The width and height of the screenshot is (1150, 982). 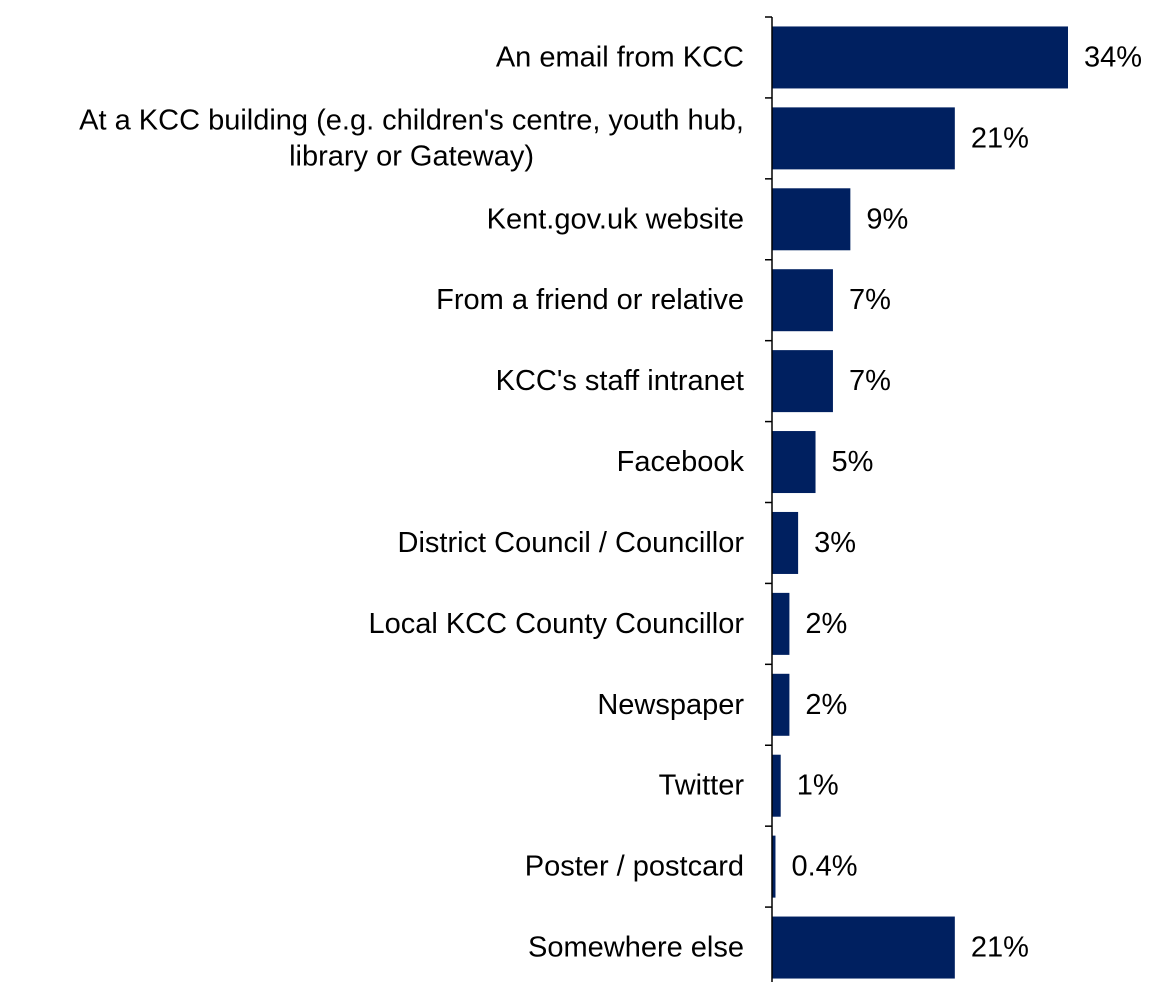 I want to click on value-label: 9%, so click(x=887, y=219).